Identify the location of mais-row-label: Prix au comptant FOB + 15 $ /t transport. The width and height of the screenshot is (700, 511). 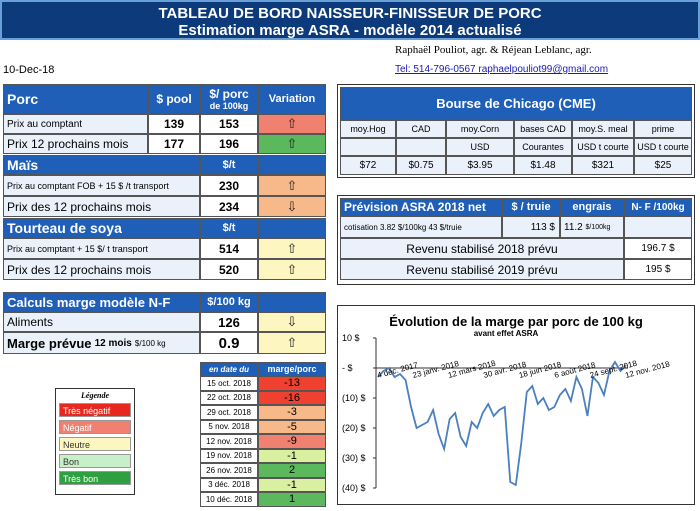
(101, 185).